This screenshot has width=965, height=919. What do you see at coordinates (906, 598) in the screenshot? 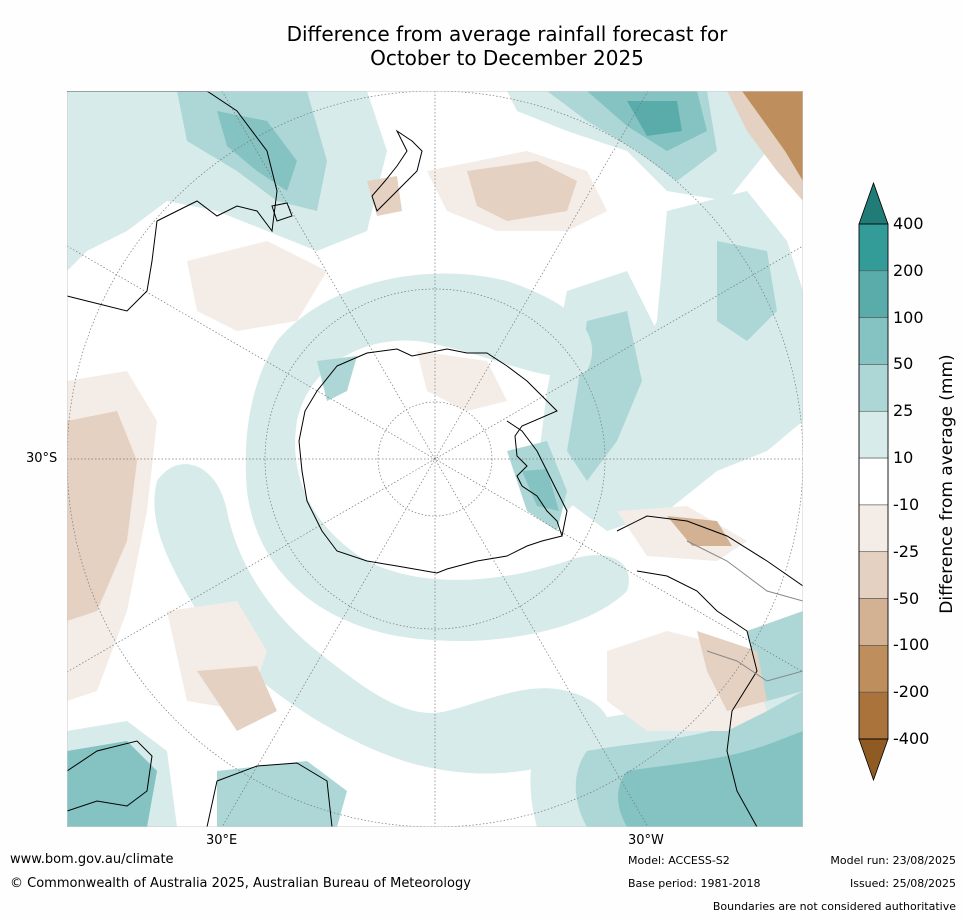
I see `colorbar-tick-label: -50` at bounding box center [906, 598].